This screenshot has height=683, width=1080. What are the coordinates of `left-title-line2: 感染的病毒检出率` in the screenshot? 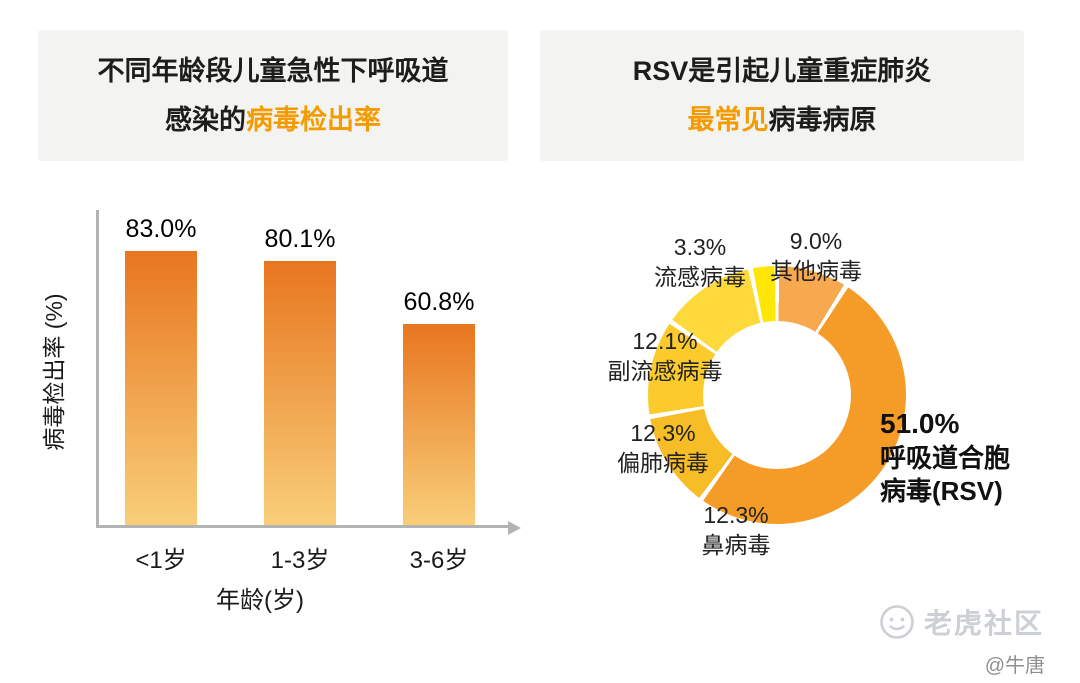 It's located at (273, 120).